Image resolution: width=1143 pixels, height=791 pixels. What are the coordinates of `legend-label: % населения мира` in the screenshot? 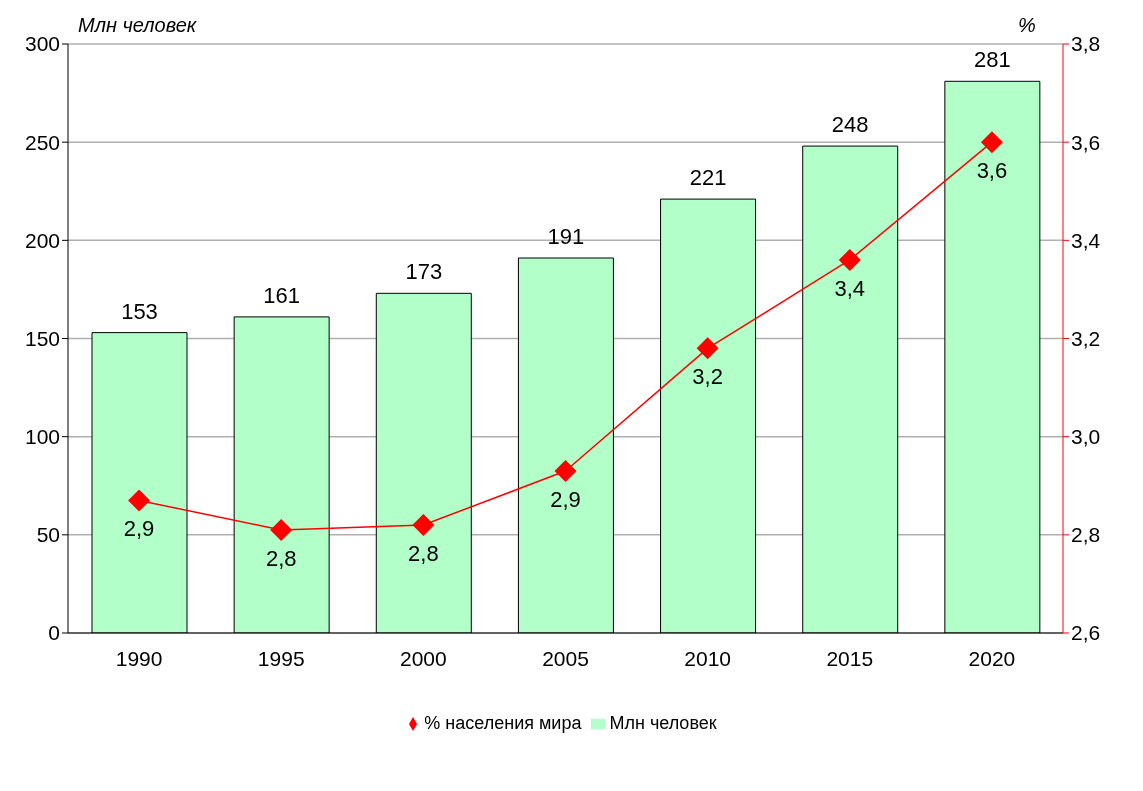 It's located at (503, 723).